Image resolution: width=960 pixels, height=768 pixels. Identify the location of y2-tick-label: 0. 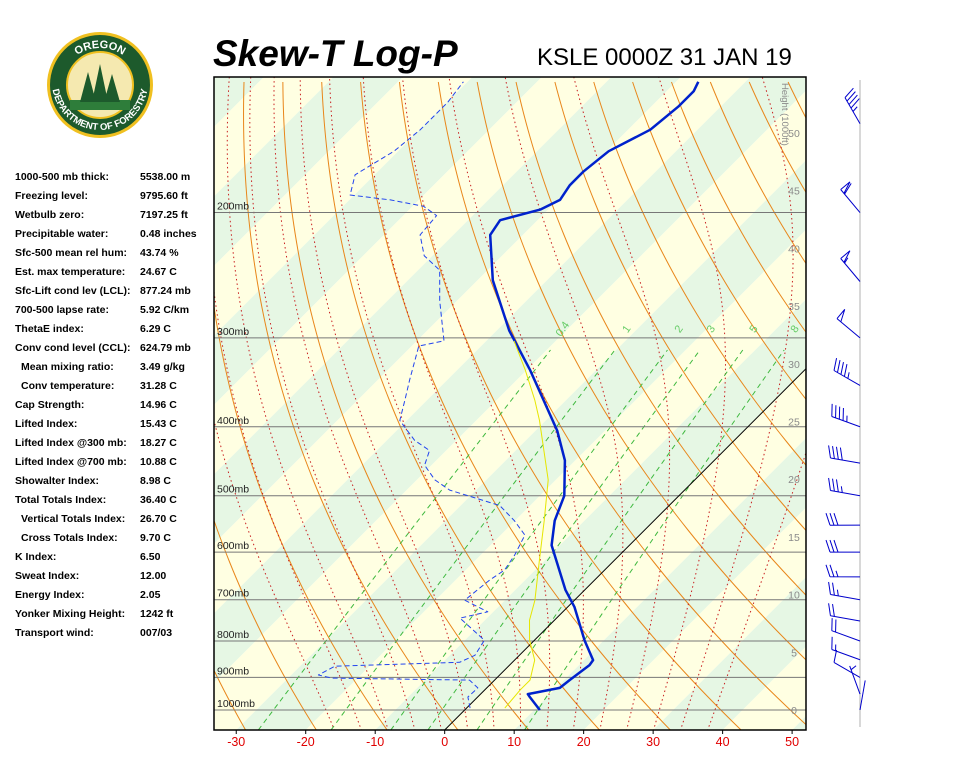
(794, 711).